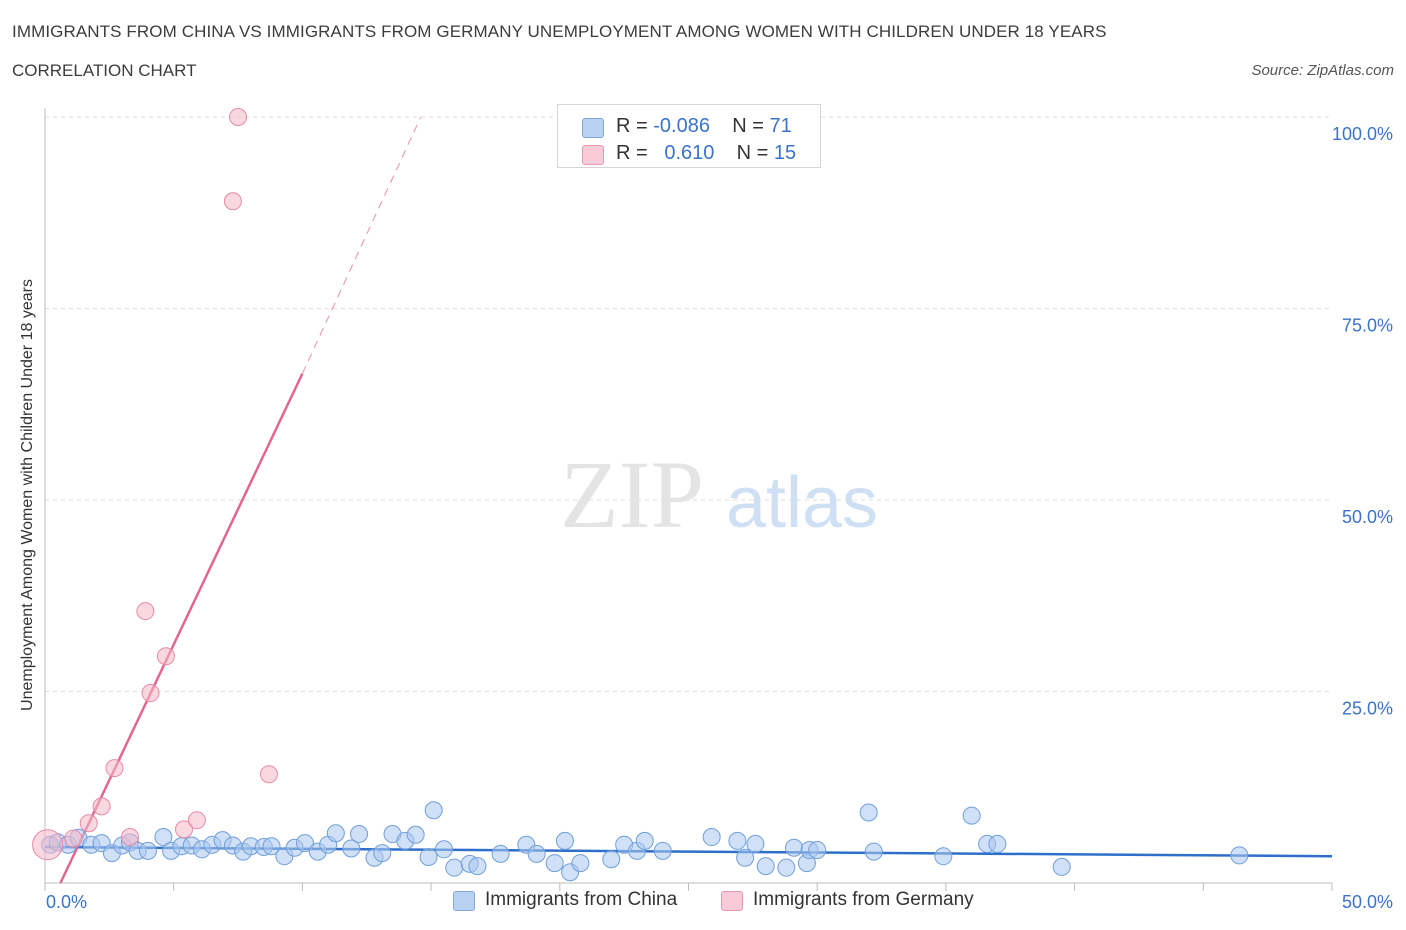 This screenshot has height=930, width=1406. What do you see at coordinates (1367, 902) in the screenshot?
I see `x-tick-label-max: 50.0%` at bounding box center [1367, 902].